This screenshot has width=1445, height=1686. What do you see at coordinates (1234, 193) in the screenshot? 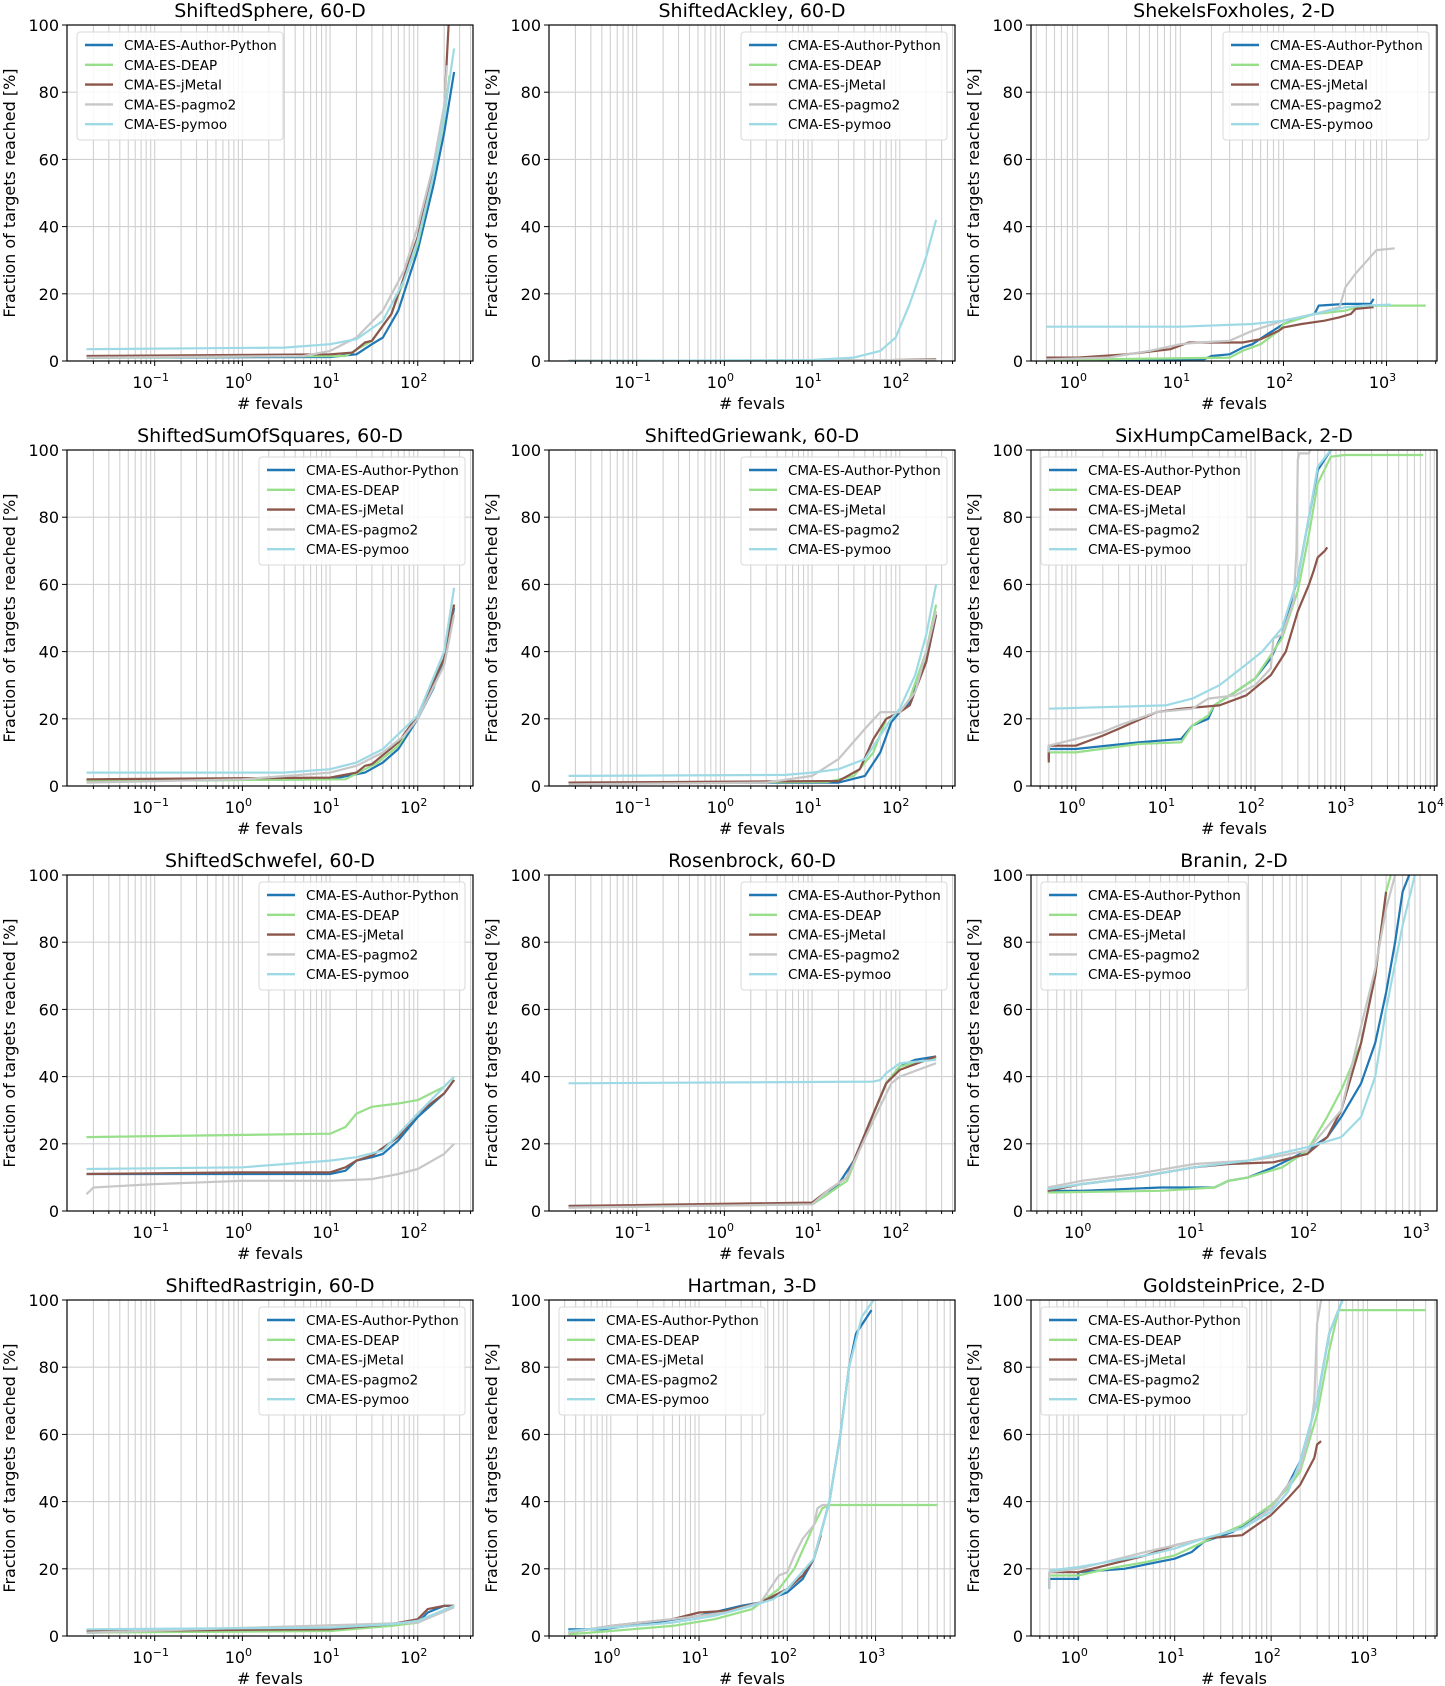
I see `grid` at bounding box center [1234, 193].